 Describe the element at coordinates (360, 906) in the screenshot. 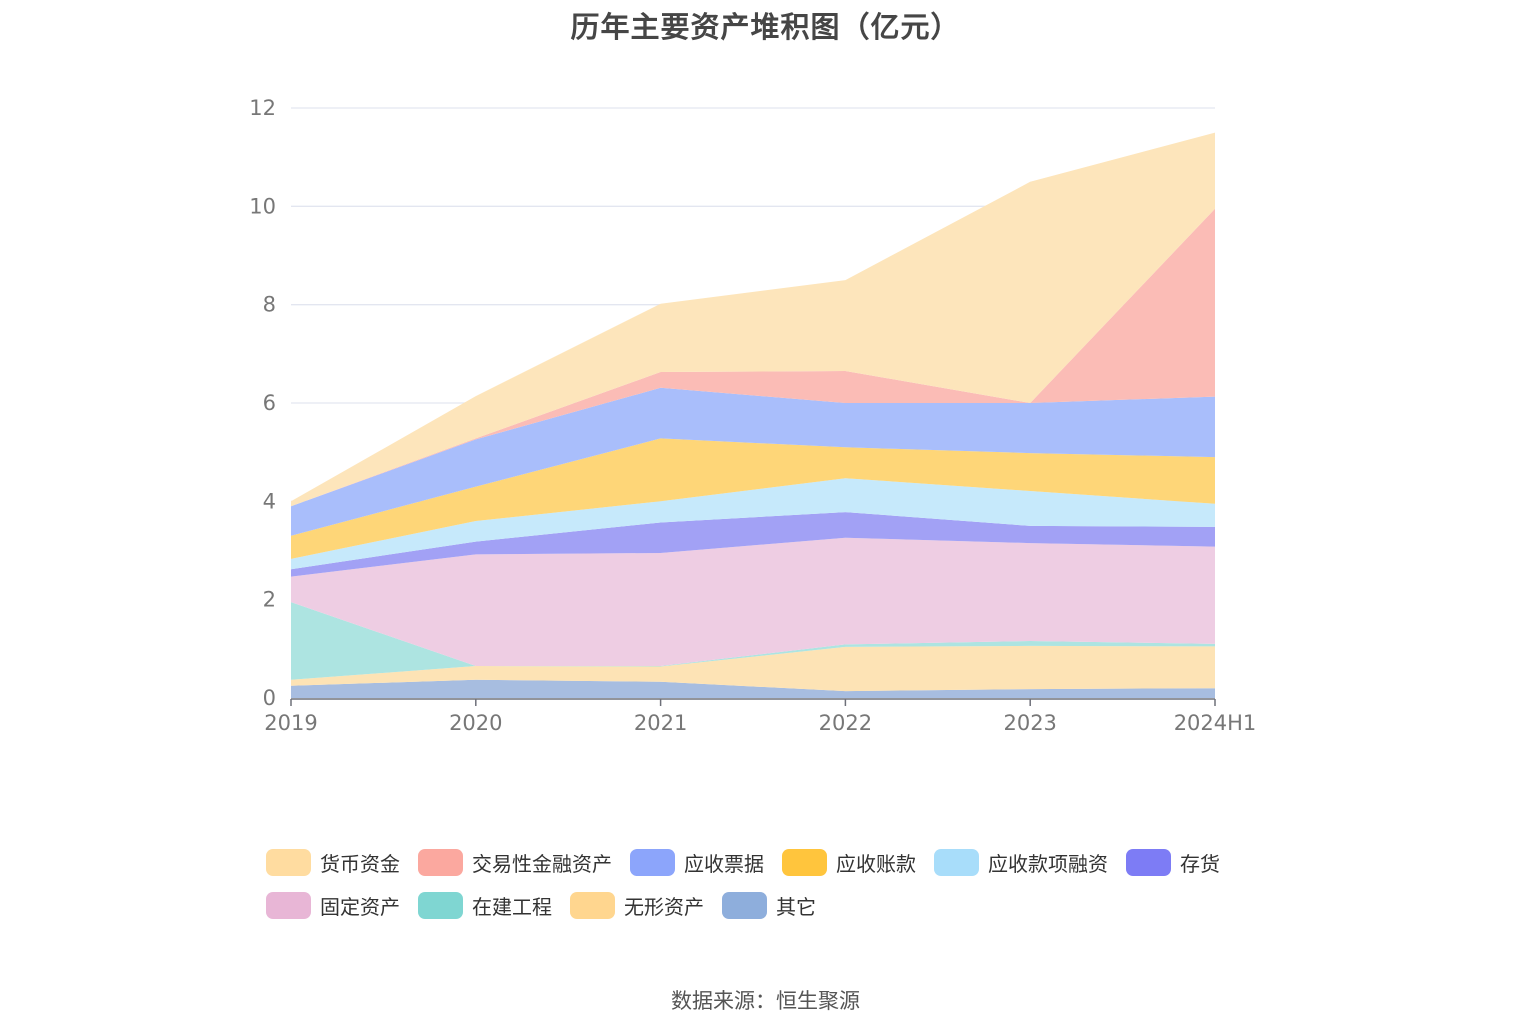

I see `legend-label: 固定资产` at that location.